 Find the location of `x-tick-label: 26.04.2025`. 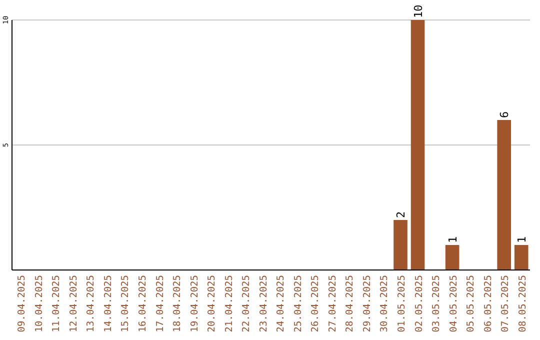

x-tick-label: 26.04.2025 is located at coordinates (316, 303).